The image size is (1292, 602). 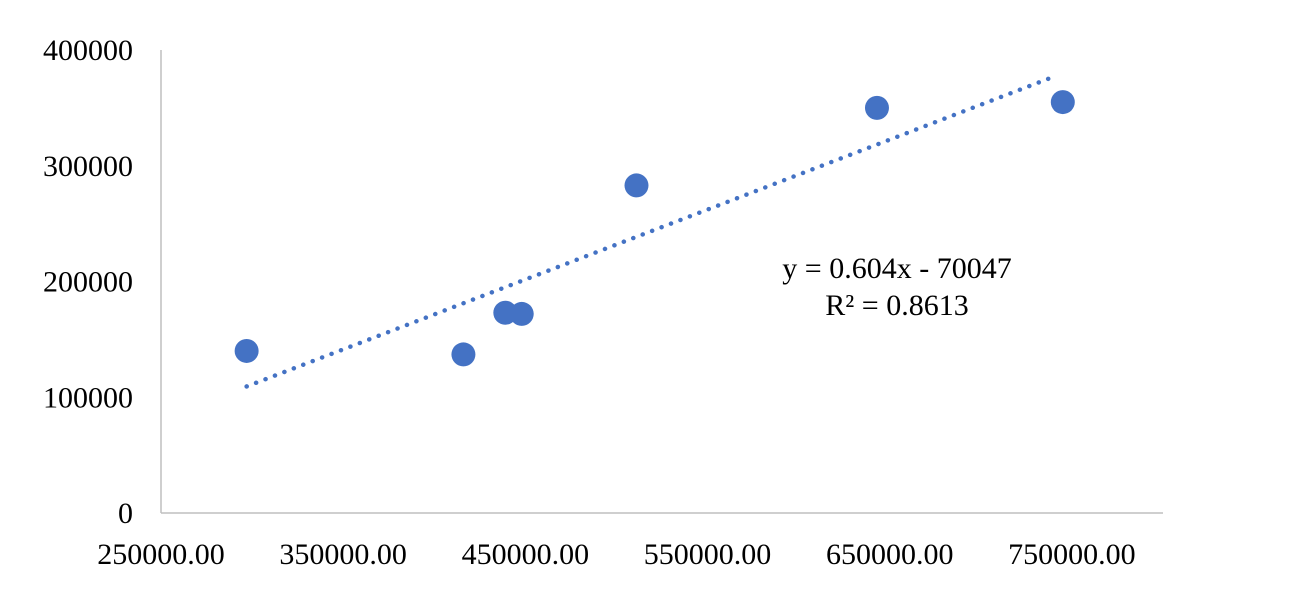 I want to click on x-tick-label: 350000.00, so click(x=343, y=554).